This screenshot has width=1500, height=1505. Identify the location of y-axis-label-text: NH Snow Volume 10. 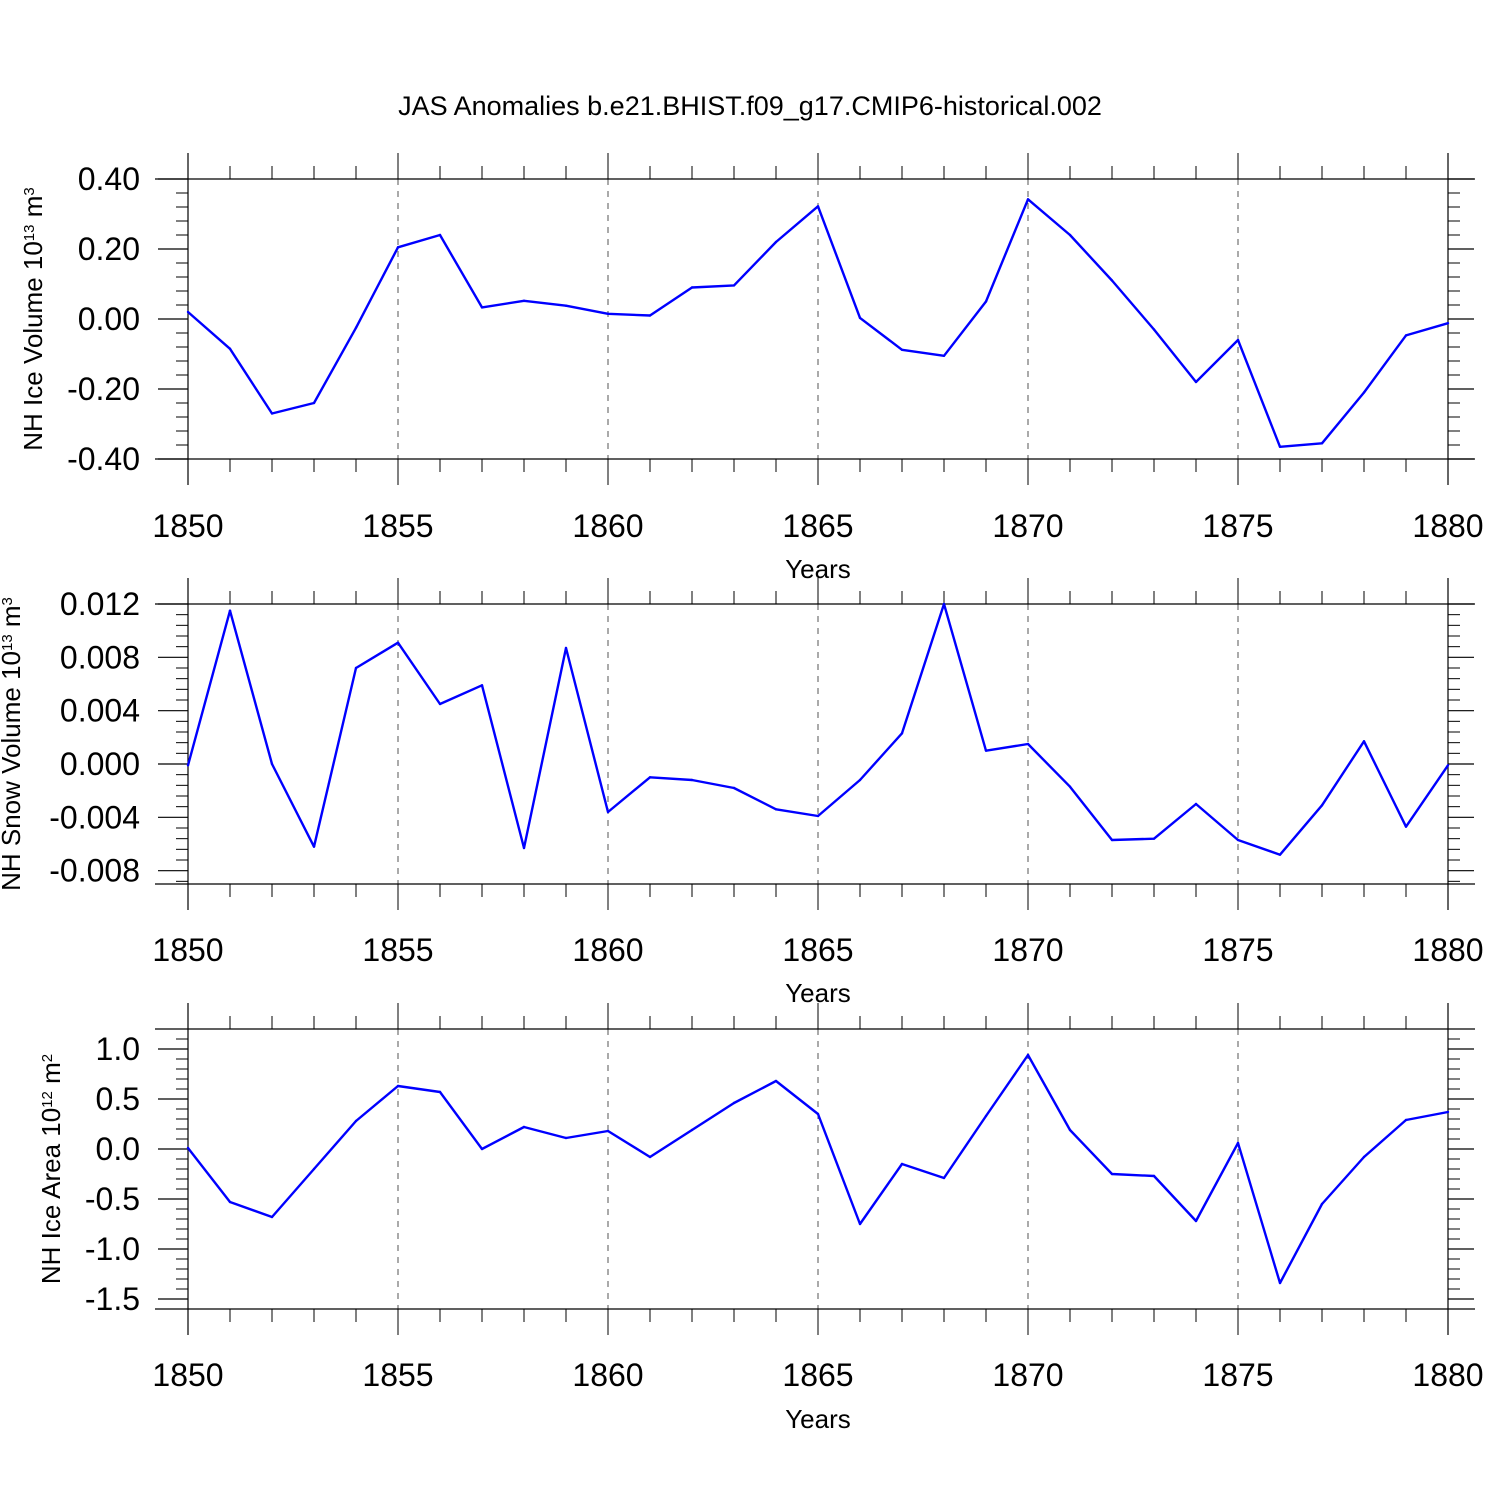
(13, 771).